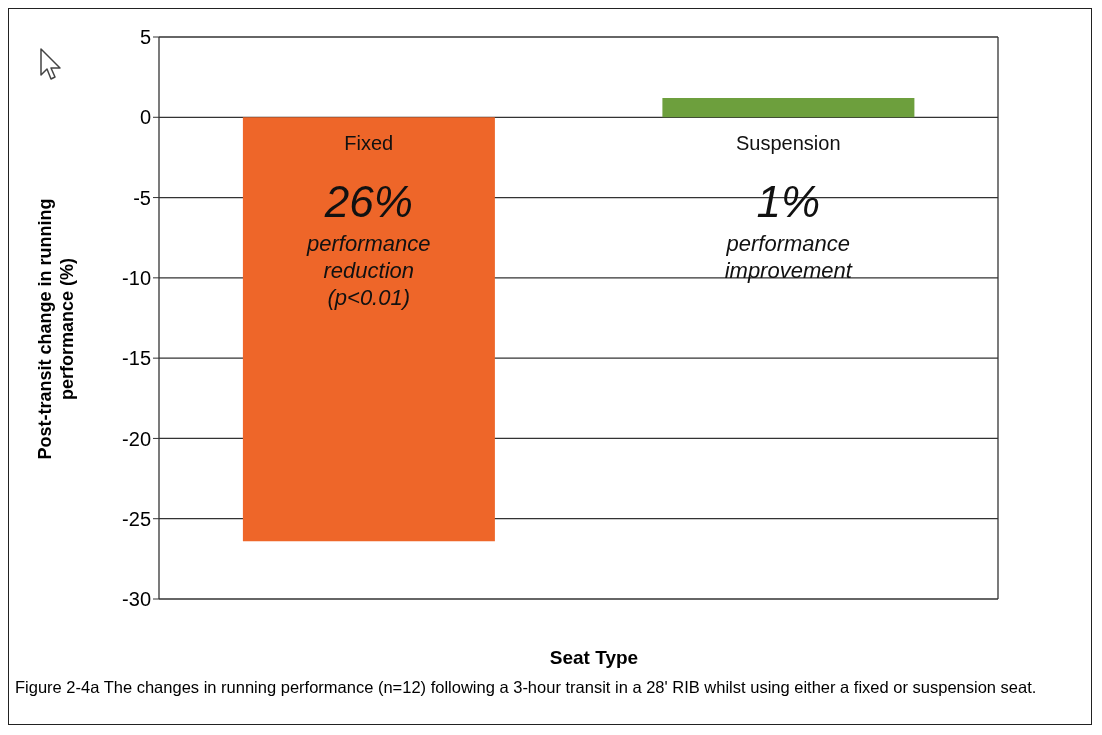 The height and width of the screenshot is (735, 1102). Describe the element at coordinates (136, 438) in the screenshot. I see `y-tick-label: -20` at that location.